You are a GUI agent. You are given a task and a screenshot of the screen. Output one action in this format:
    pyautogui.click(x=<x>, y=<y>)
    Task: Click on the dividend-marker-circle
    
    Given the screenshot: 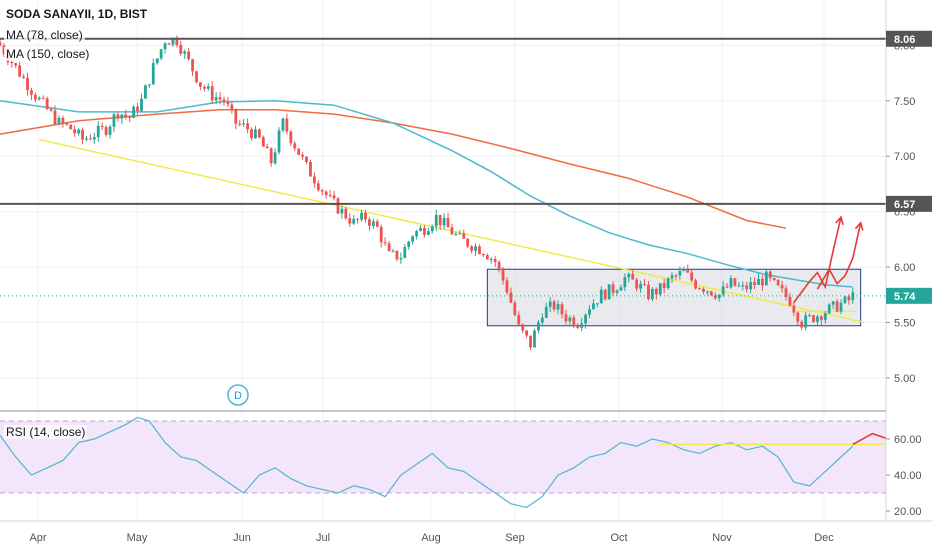 What is the action you would take?
    pyautogui.click(x=238, y=395)
    